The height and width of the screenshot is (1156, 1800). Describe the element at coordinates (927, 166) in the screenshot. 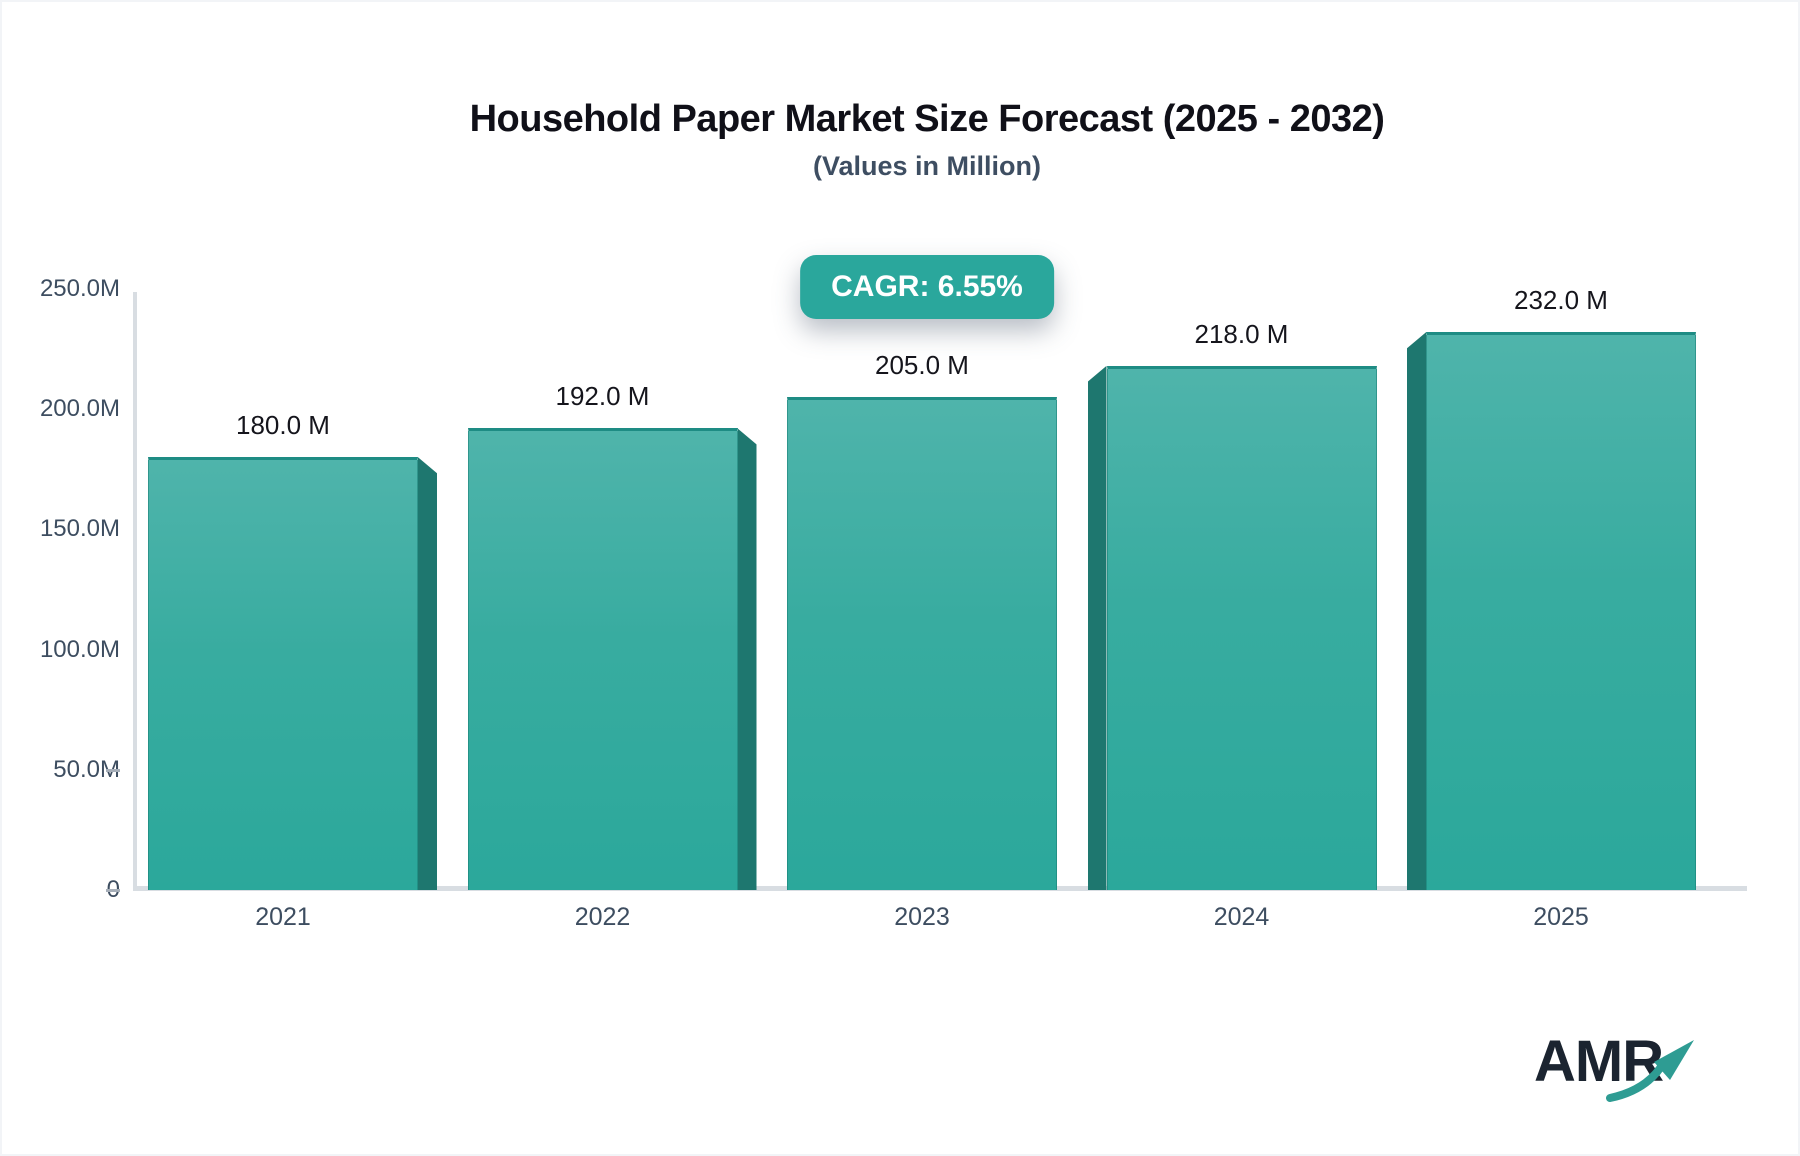

I see `chart-subtitle: (Values in Million)` at that location.